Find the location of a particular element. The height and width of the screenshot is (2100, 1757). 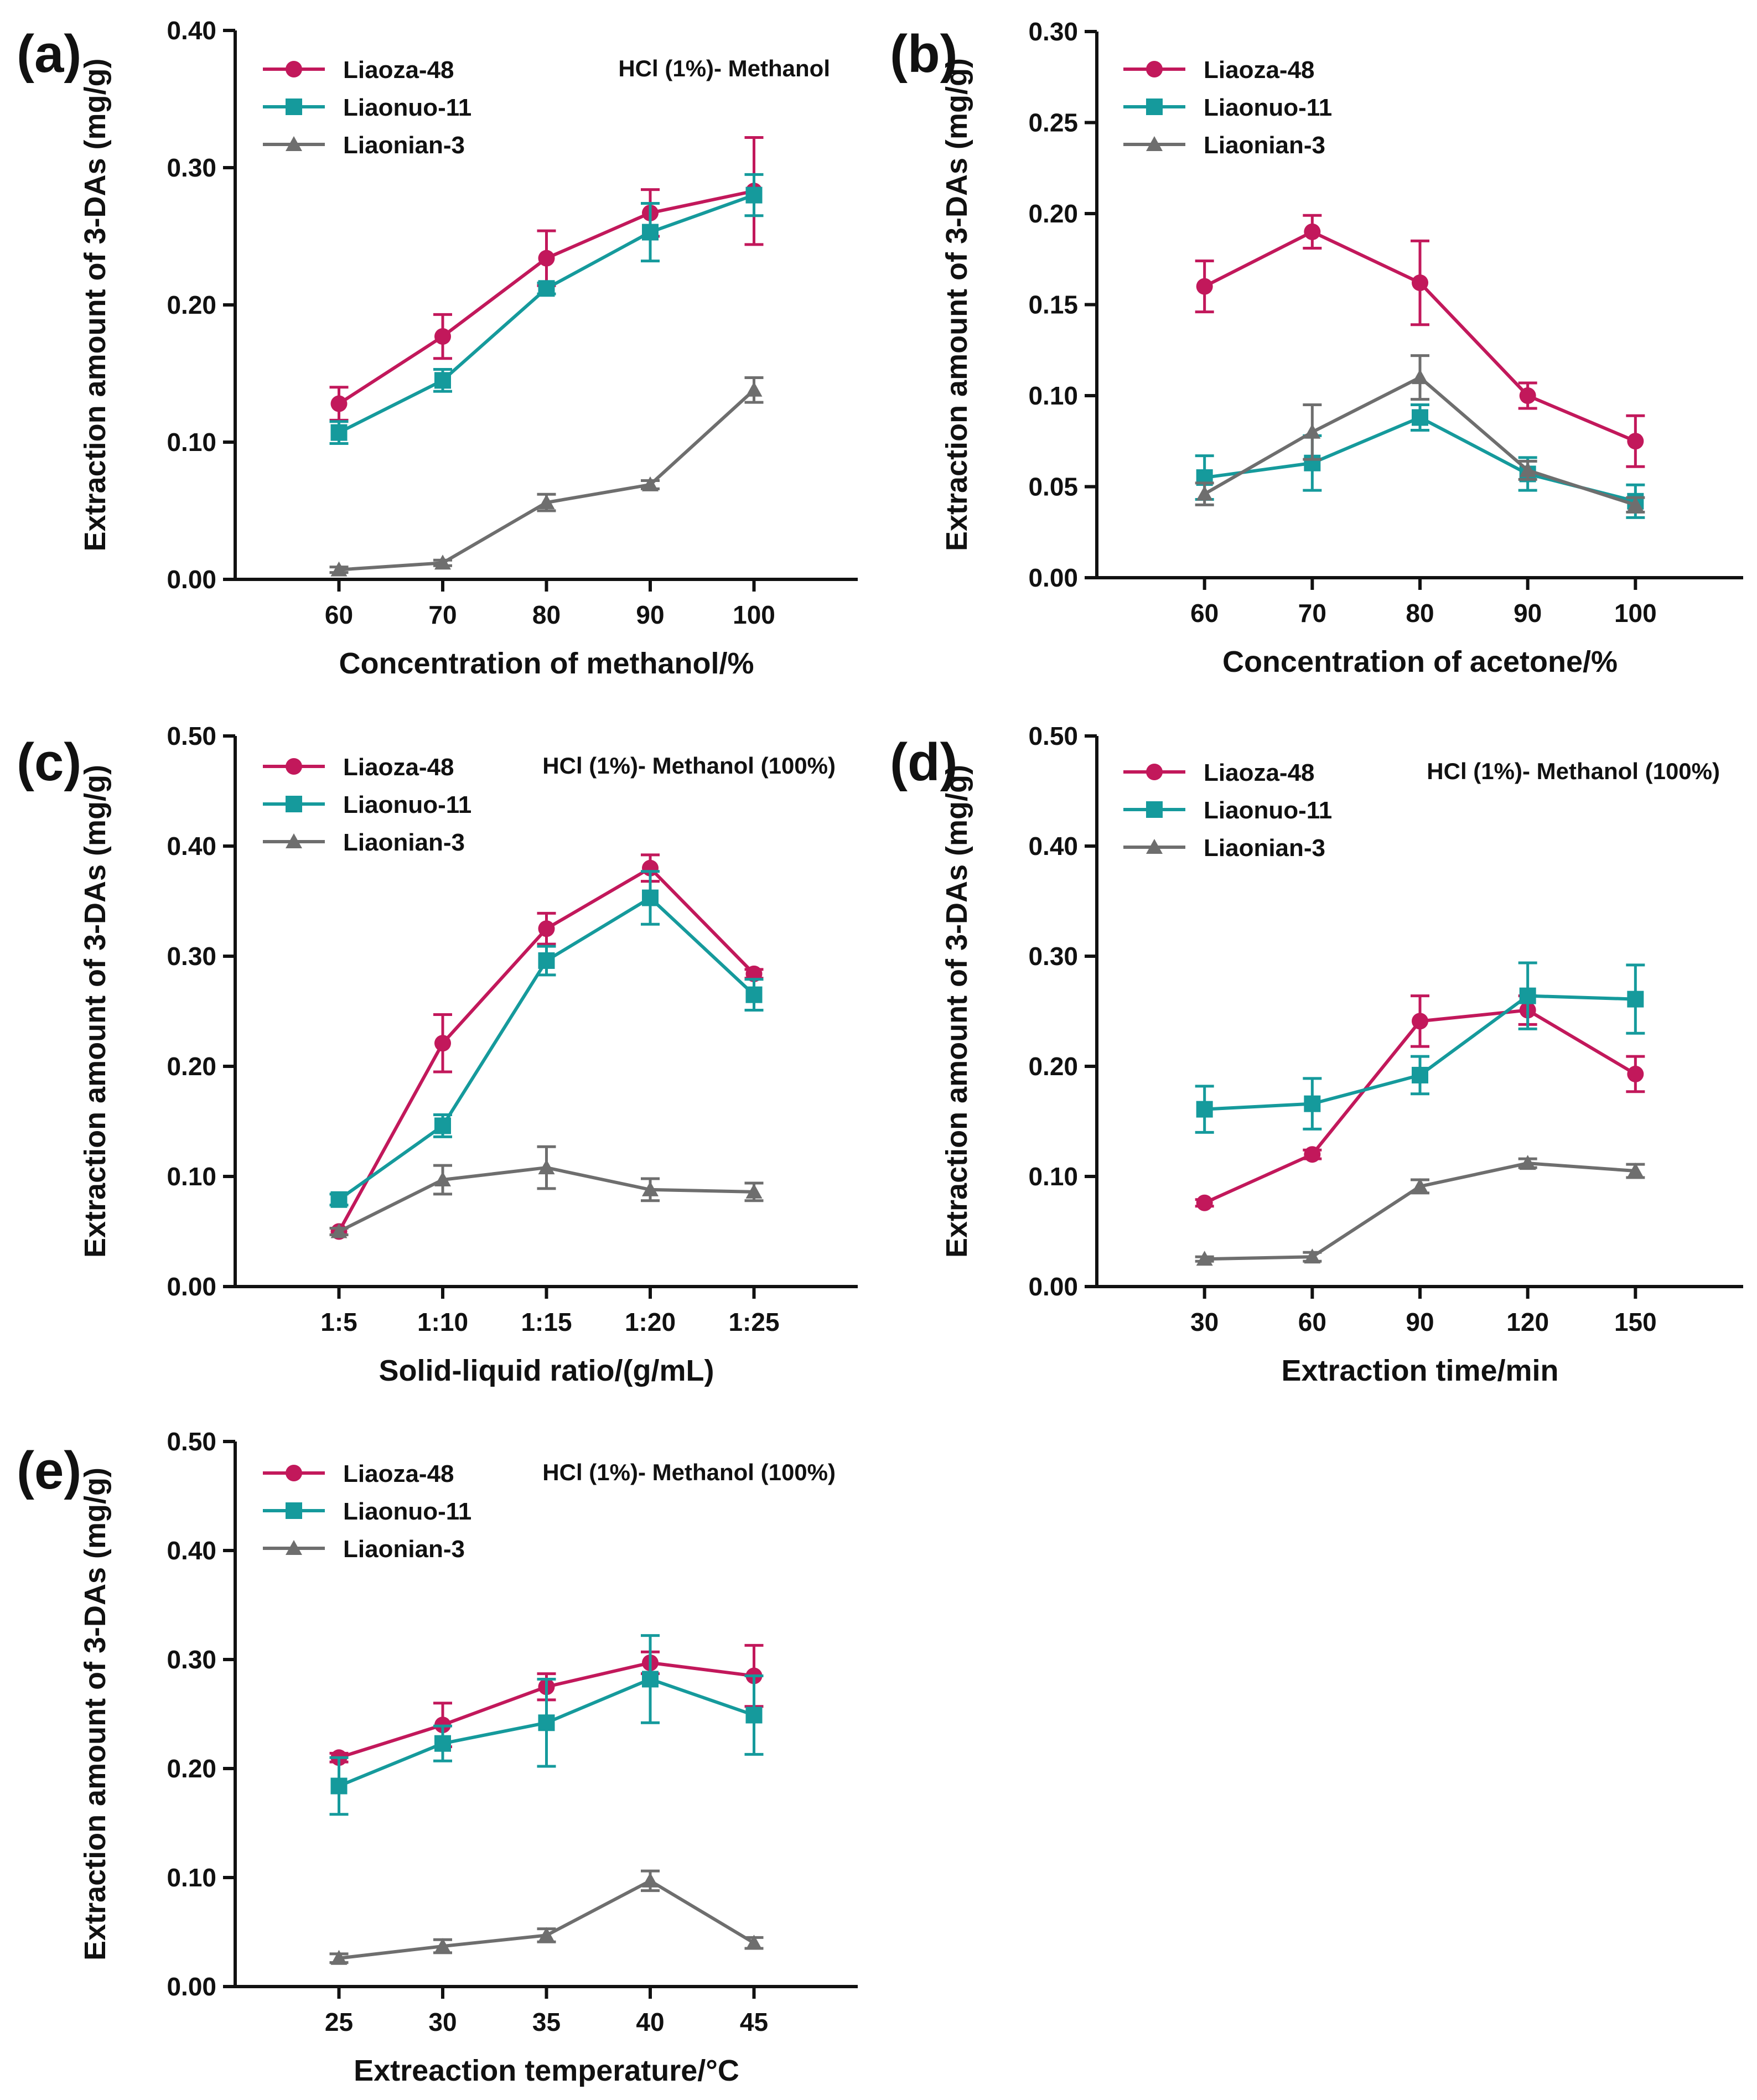

y-tick-label: 0.30 is located at coordinates (191, 1660).